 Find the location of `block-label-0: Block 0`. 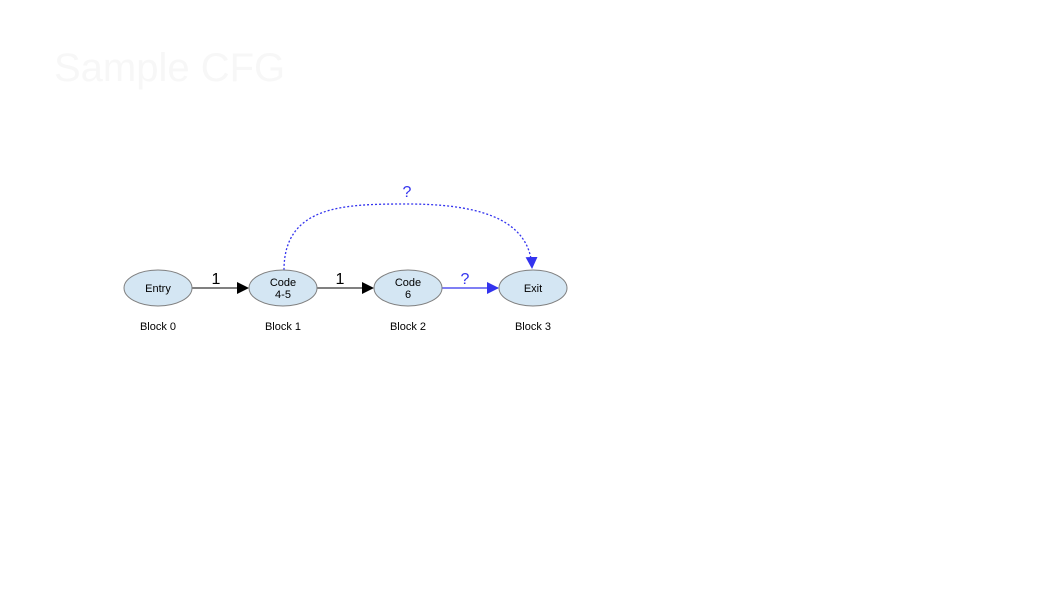

block-label-0: Block 0 is located at coordinates (158, 327).